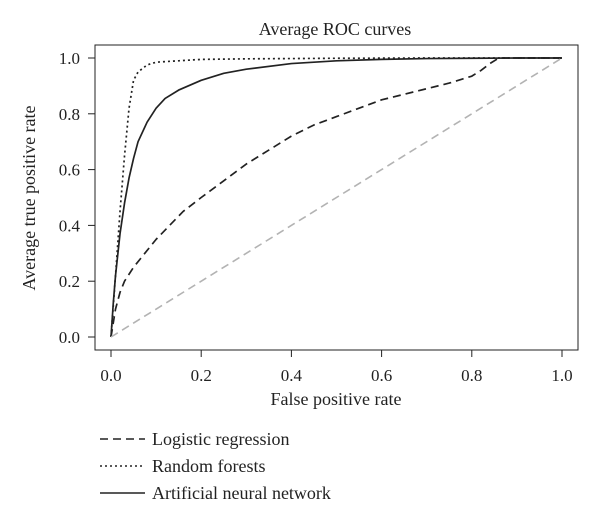 Image resolution: width=600 pixels, height=522 pixels. What do you see at coordinates (29, 197) in the screenshot?
I see `y-axis-title: Average true positive rate` at bounding box center [29, 197].